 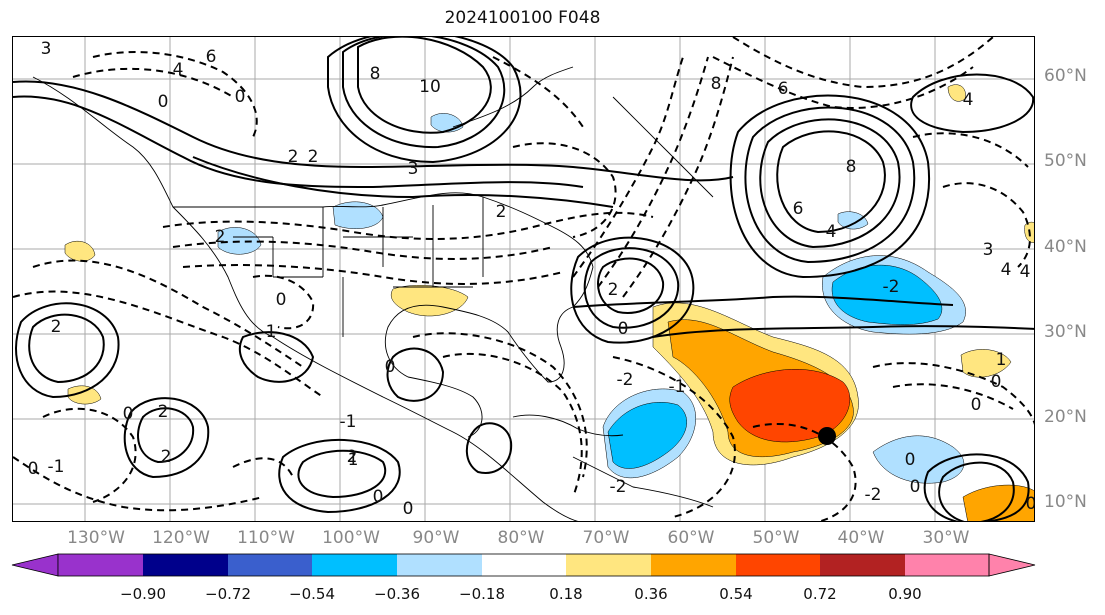 I want to click on negative-anomaly-east, so click(x=918, y=459).